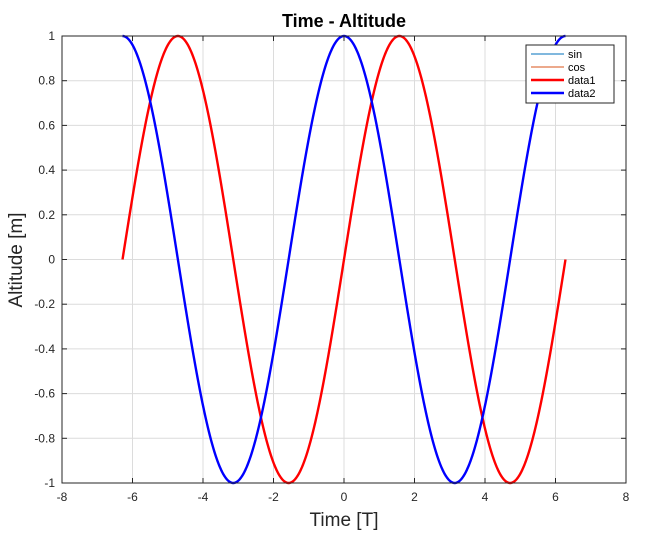  Describe the element at coordinates (582, 94) in the screenshot. I see `legend-label-data2: data2` at that location.